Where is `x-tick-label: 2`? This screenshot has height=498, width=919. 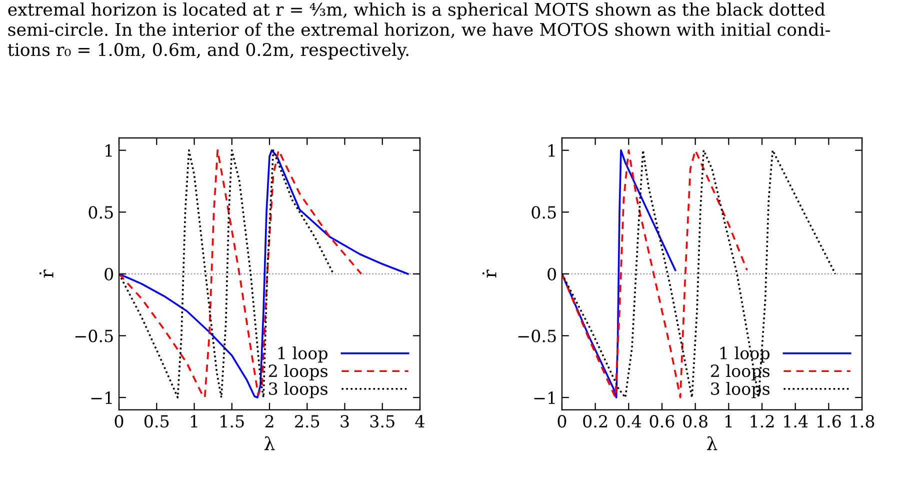
x-tick-label: 2 is located at coordinates (269, 421).